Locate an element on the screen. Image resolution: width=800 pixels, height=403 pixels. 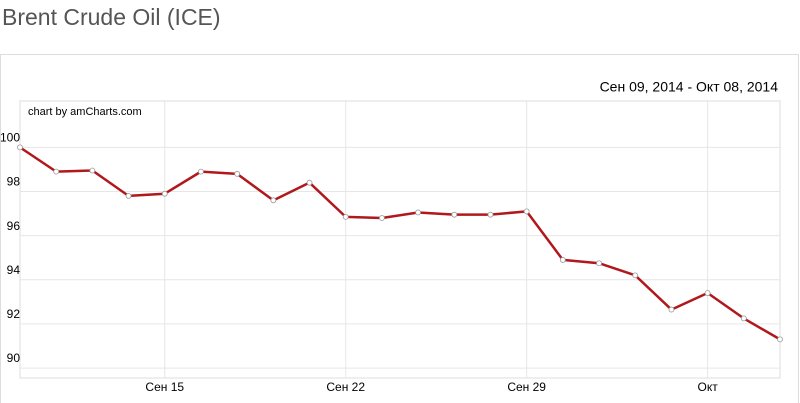
y-tick-label: 90 is located at coordinates (14, 358).